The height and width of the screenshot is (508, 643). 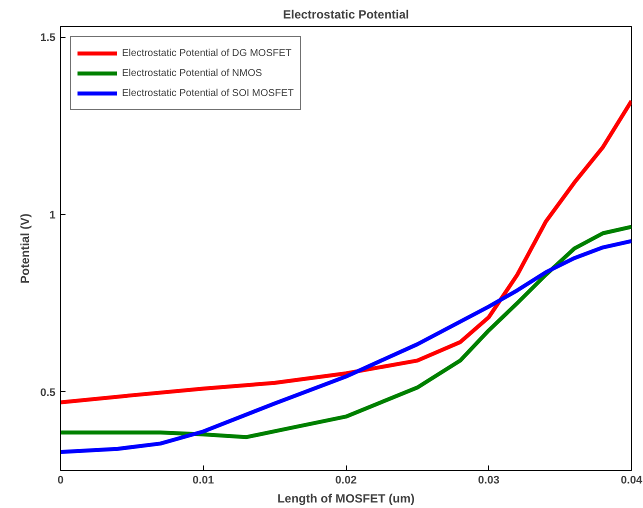 What do you see at coordinates (489, 480) in the screenshot?
I see `x-tick-label: 0.03` at bounding box center [489, 480].